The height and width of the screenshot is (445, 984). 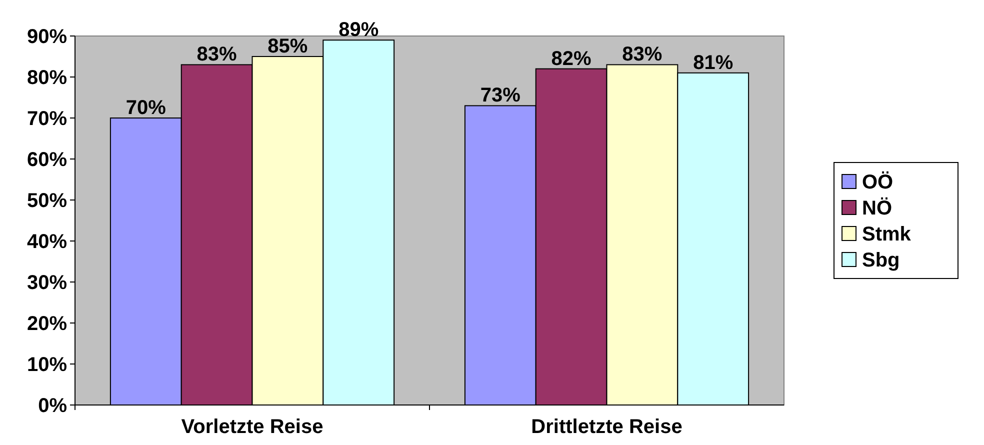 What do you see at coordinates (47, 37) in the screenshot?
I see `y-tick-label: 90%` at bounding box center [47, 37].